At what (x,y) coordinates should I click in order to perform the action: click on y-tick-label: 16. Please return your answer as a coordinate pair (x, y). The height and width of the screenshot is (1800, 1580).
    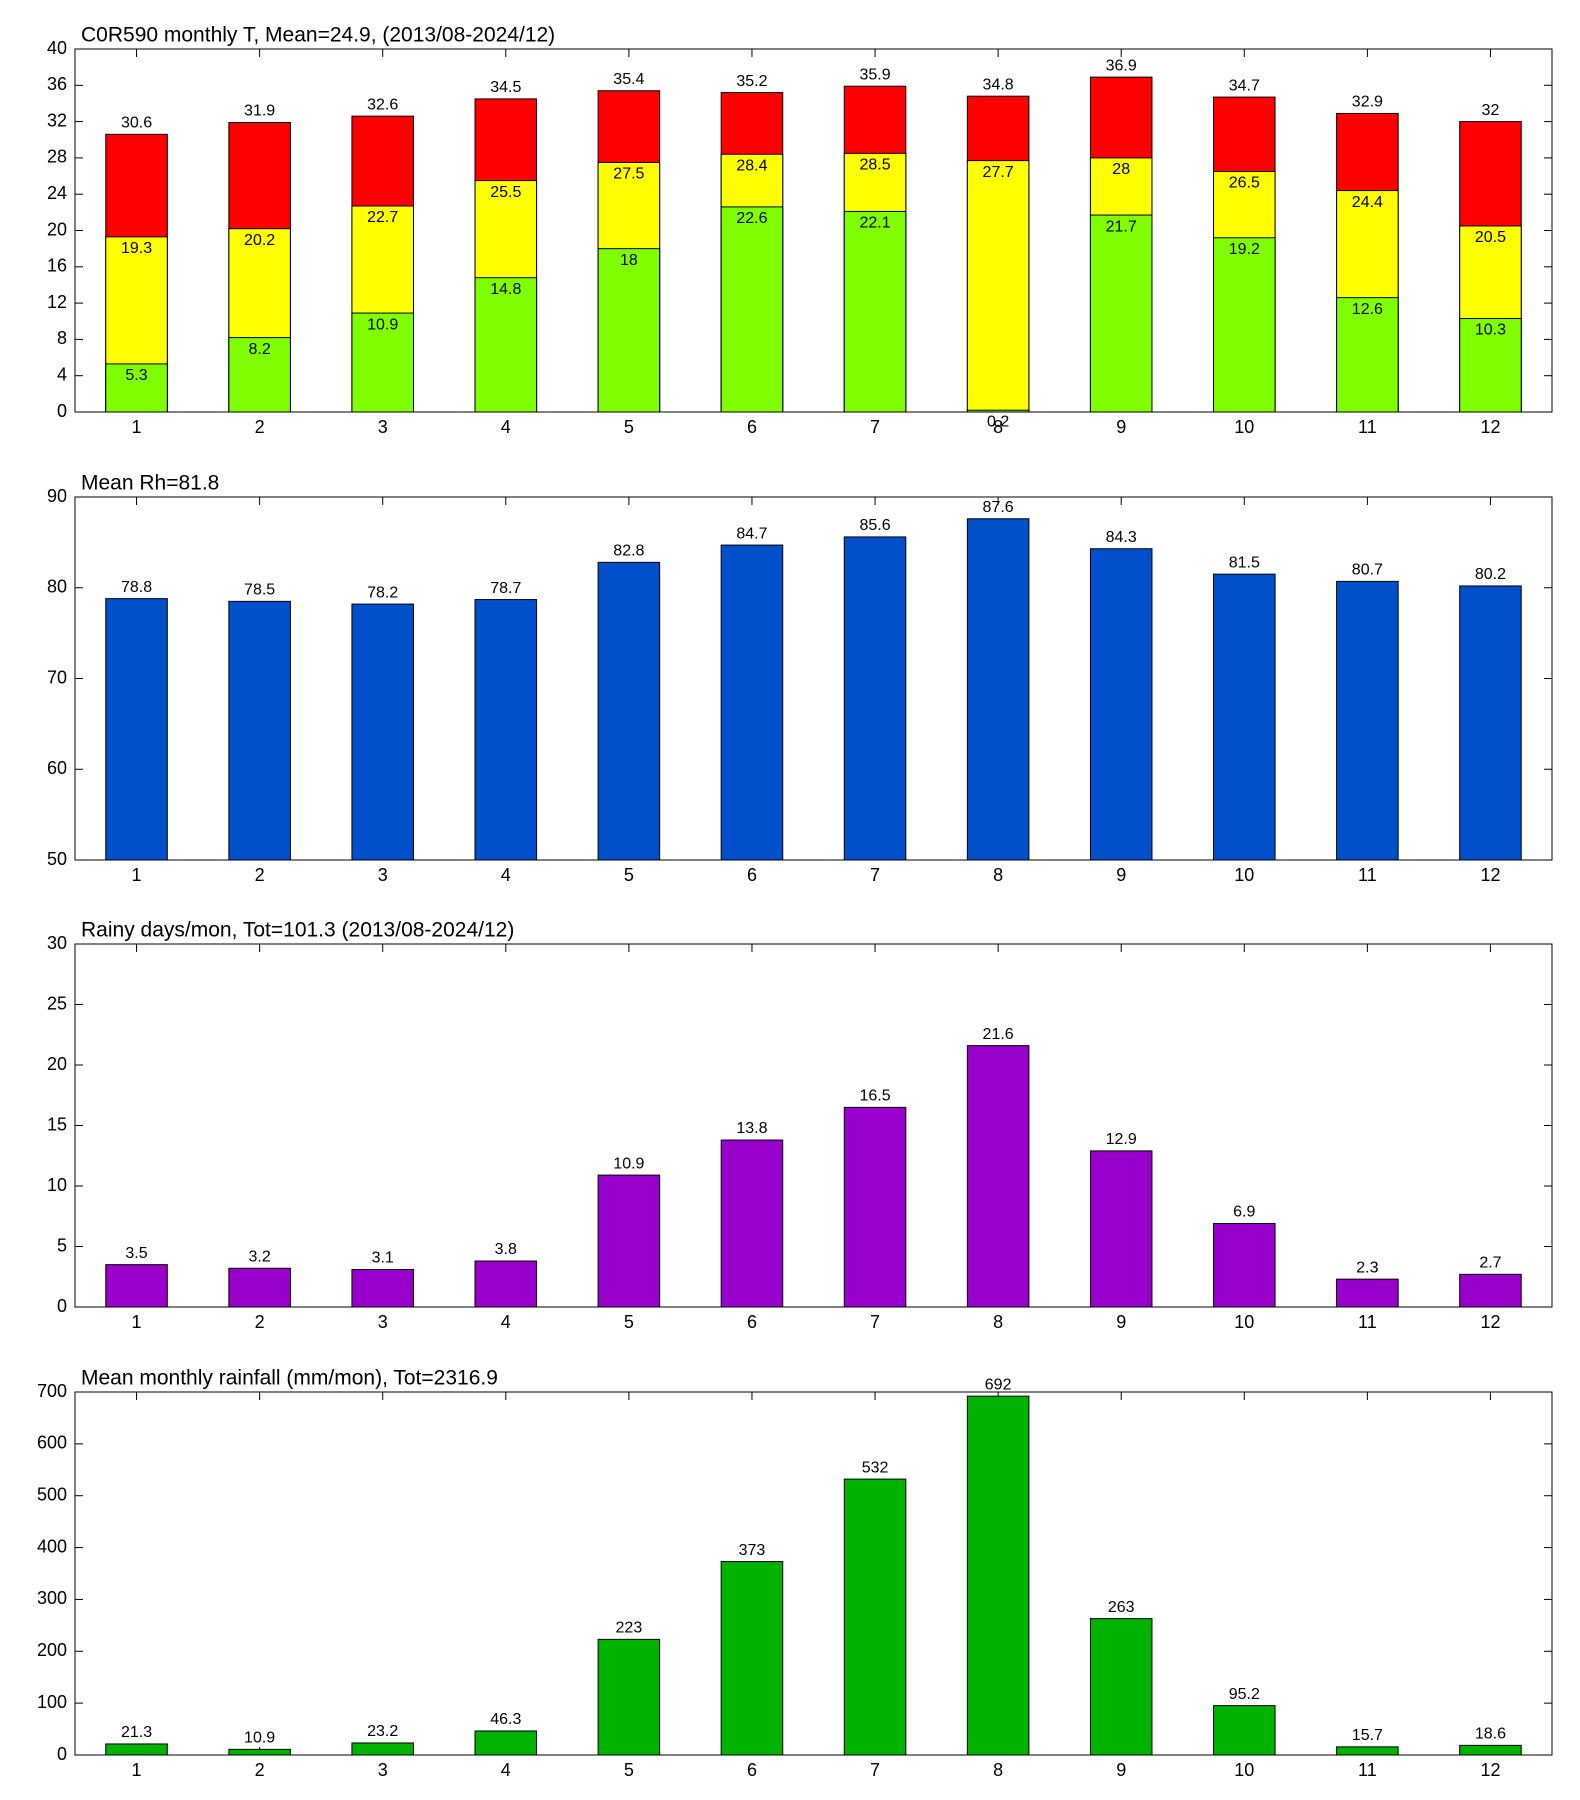
    Looking at the image, I should click on (57, 266).